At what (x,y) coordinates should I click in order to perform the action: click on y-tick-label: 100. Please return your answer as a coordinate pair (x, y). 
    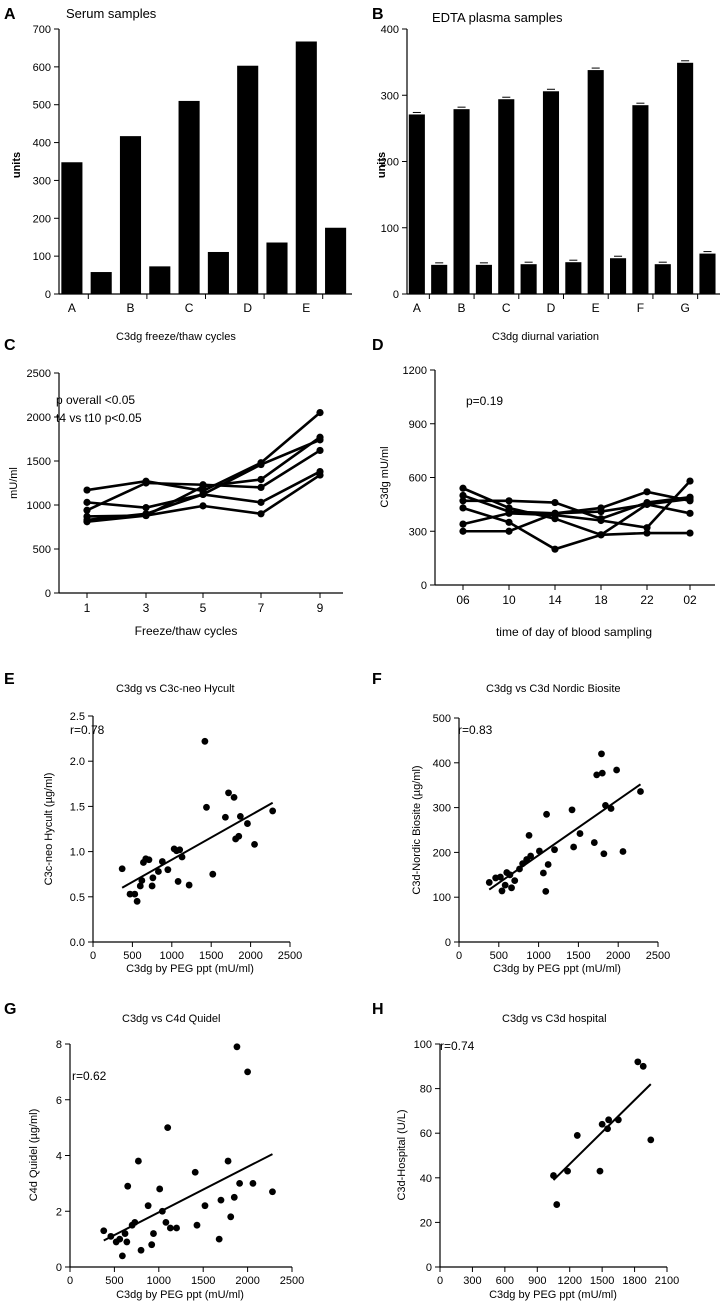
    Looking at the image, I should click on (442, 898).